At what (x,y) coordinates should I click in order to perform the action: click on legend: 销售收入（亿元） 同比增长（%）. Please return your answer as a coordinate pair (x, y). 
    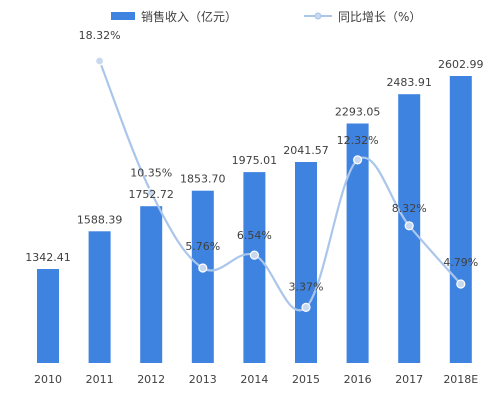
    Looking at the image, I should click on (266, 16).